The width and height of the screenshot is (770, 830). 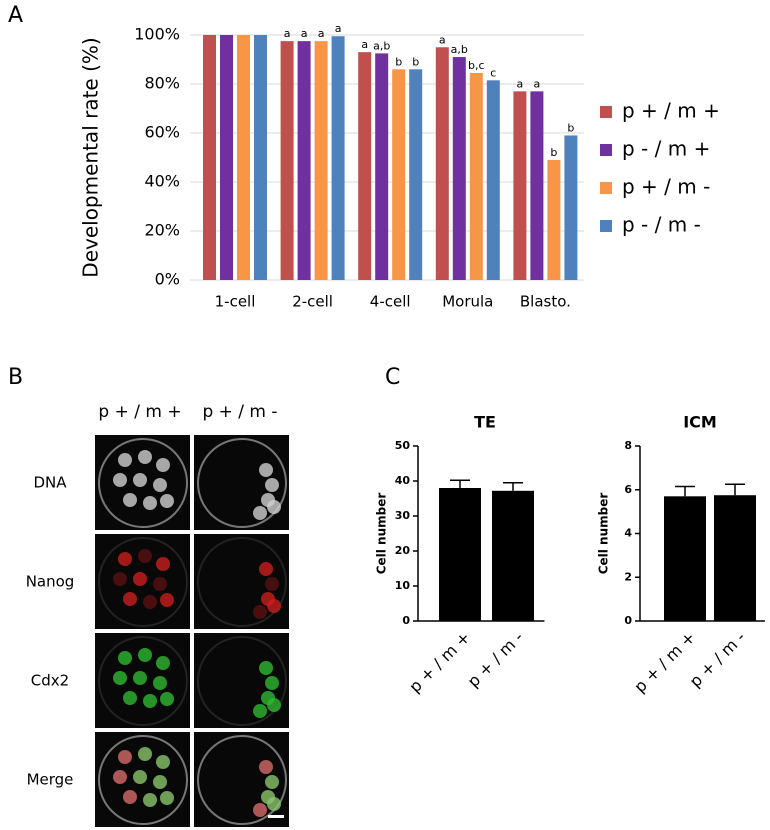 I want to click on row-label: Nanog, so click(x=50, y=582).